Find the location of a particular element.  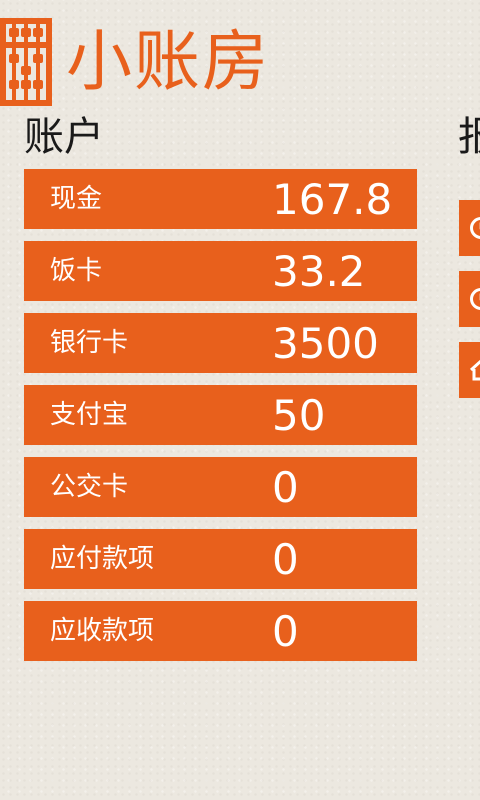

account-amount: 3500 is located at coordinates (325, 343).